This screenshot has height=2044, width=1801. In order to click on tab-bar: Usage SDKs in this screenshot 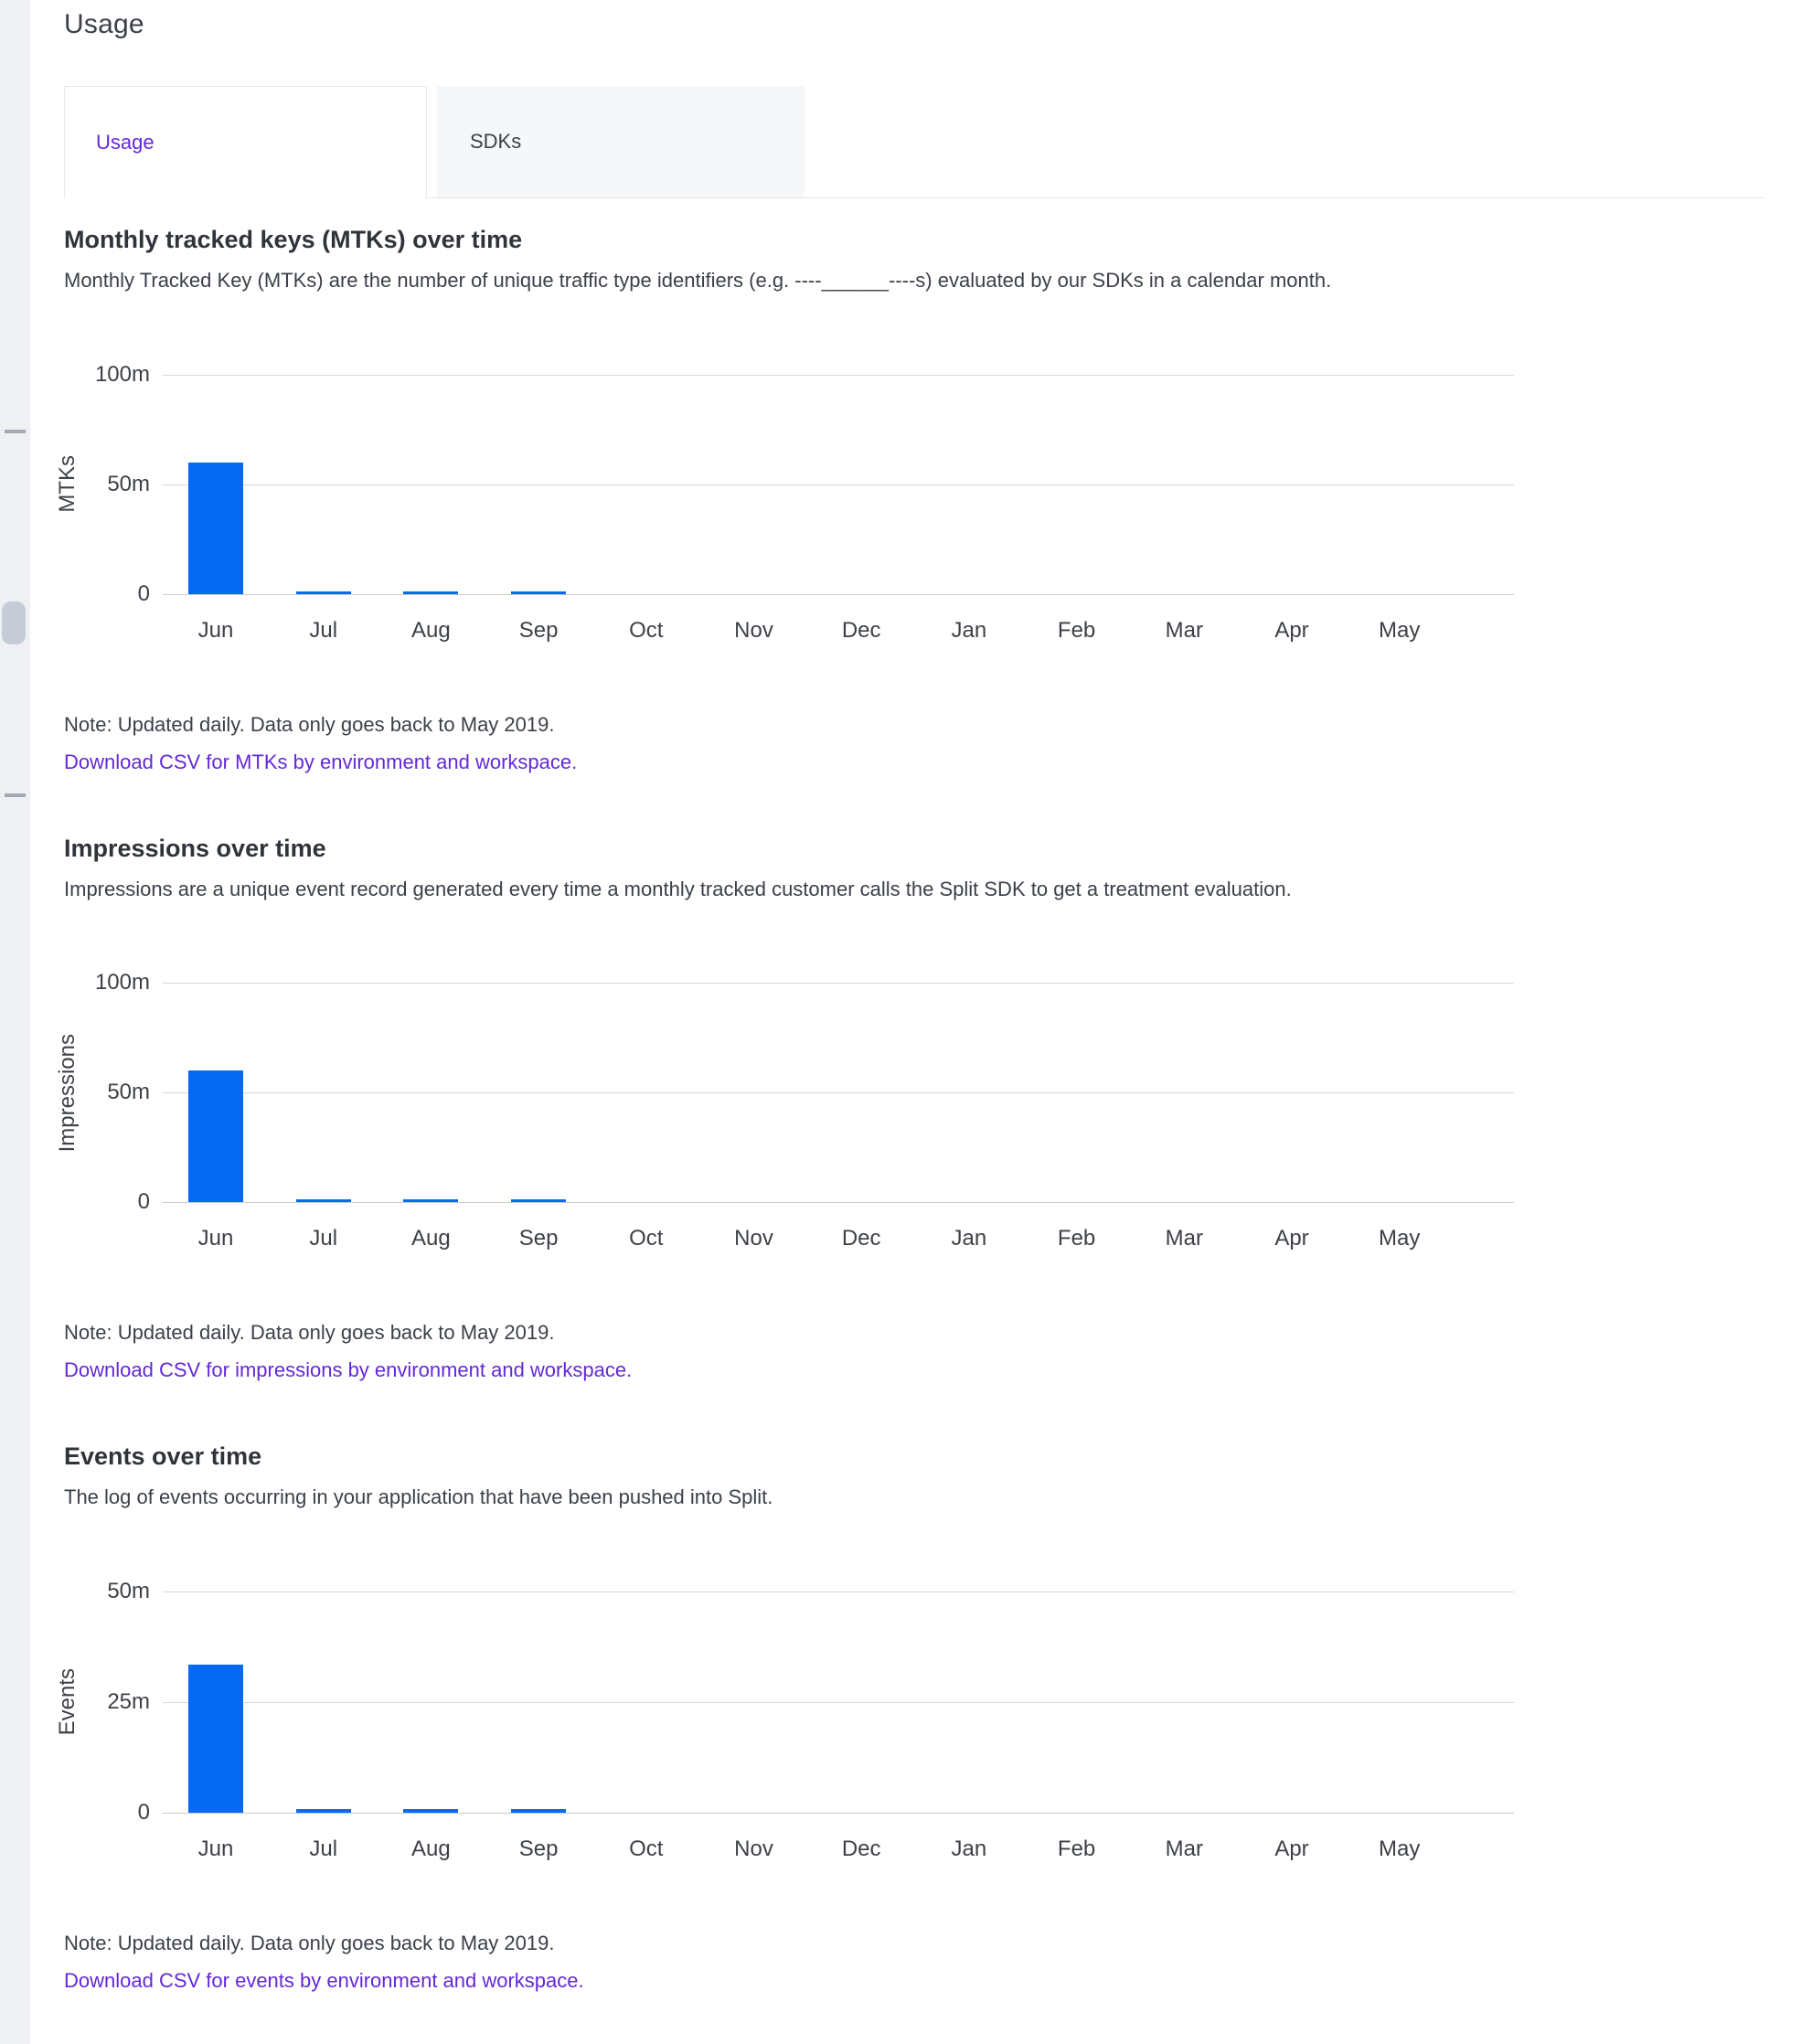, I will do `click(914, 142)`.